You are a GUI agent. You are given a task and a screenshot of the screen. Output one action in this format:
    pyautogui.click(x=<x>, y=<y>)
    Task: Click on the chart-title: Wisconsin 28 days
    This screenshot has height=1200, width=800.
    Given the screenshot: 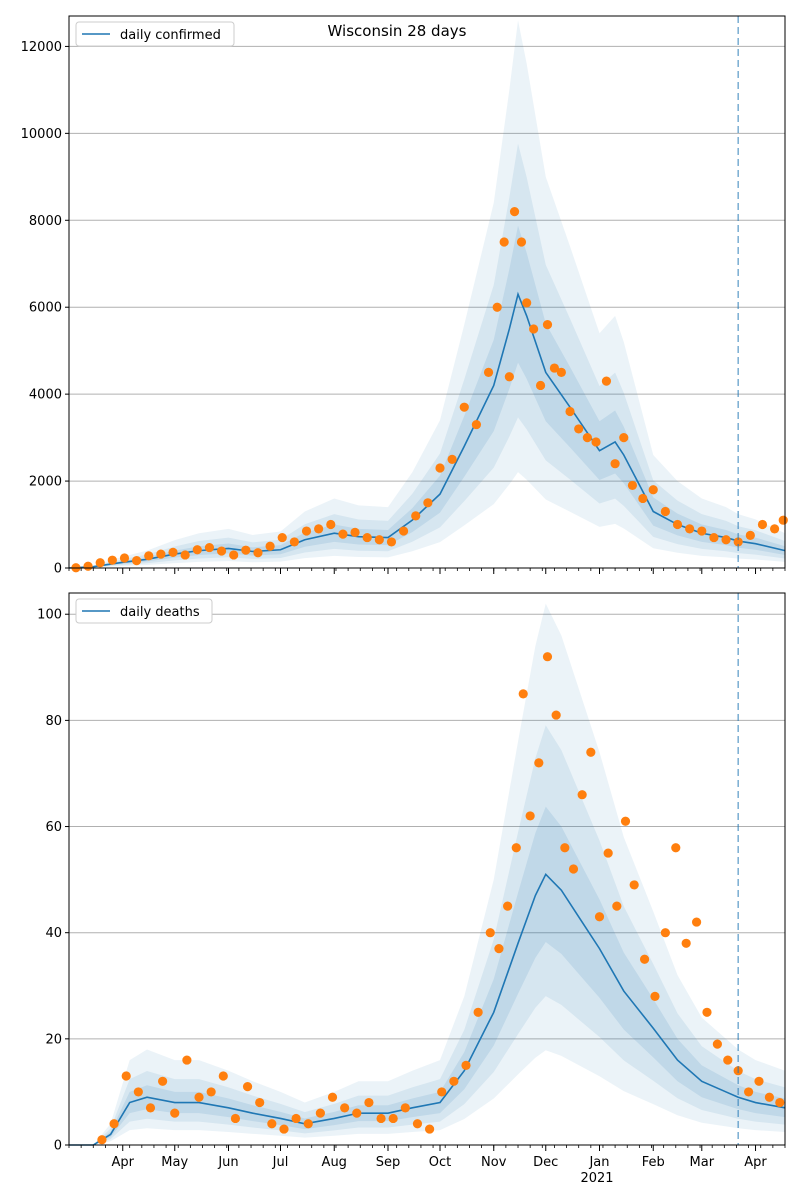 What is the action you would take?
    pyautogui.click(x=397, y=31)
    